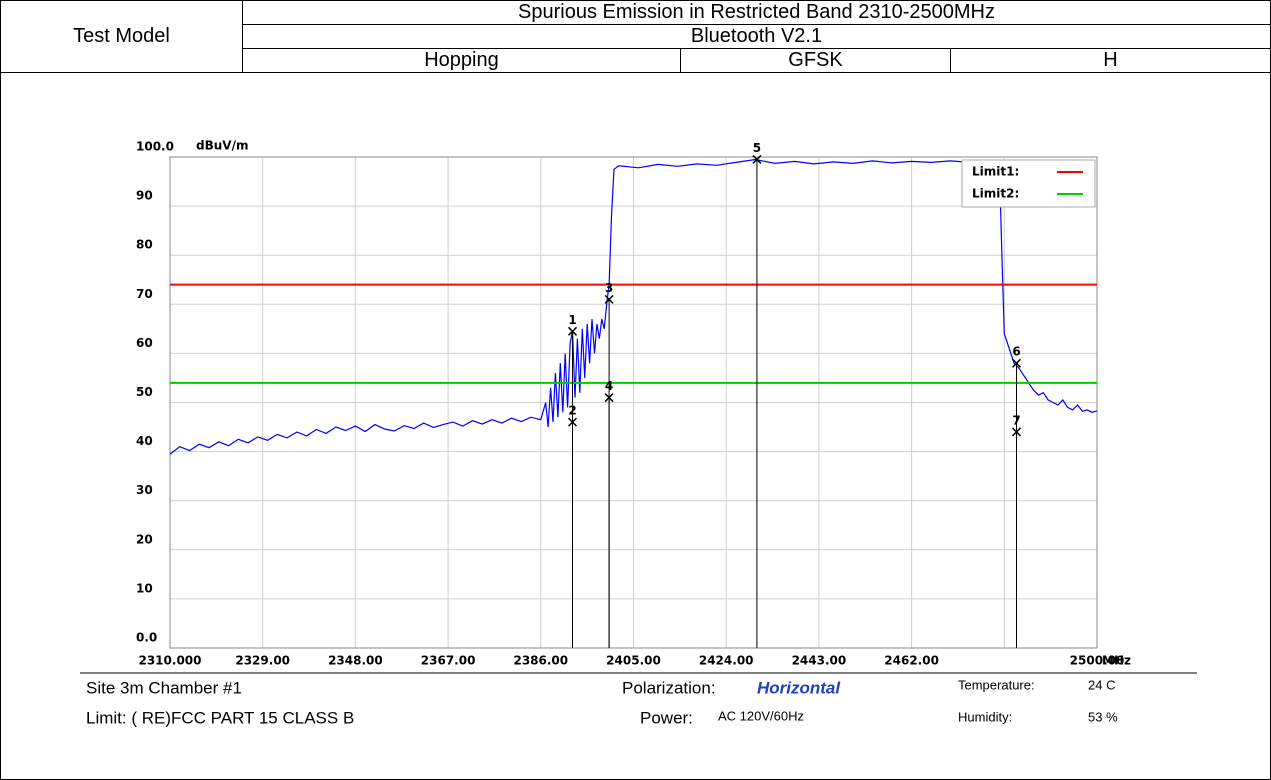 This screenshot has height=780, width=1271. Describe the element at coordinates (146, 638) in the screenshot. I see `y-tick-label: 0.0` at that location.